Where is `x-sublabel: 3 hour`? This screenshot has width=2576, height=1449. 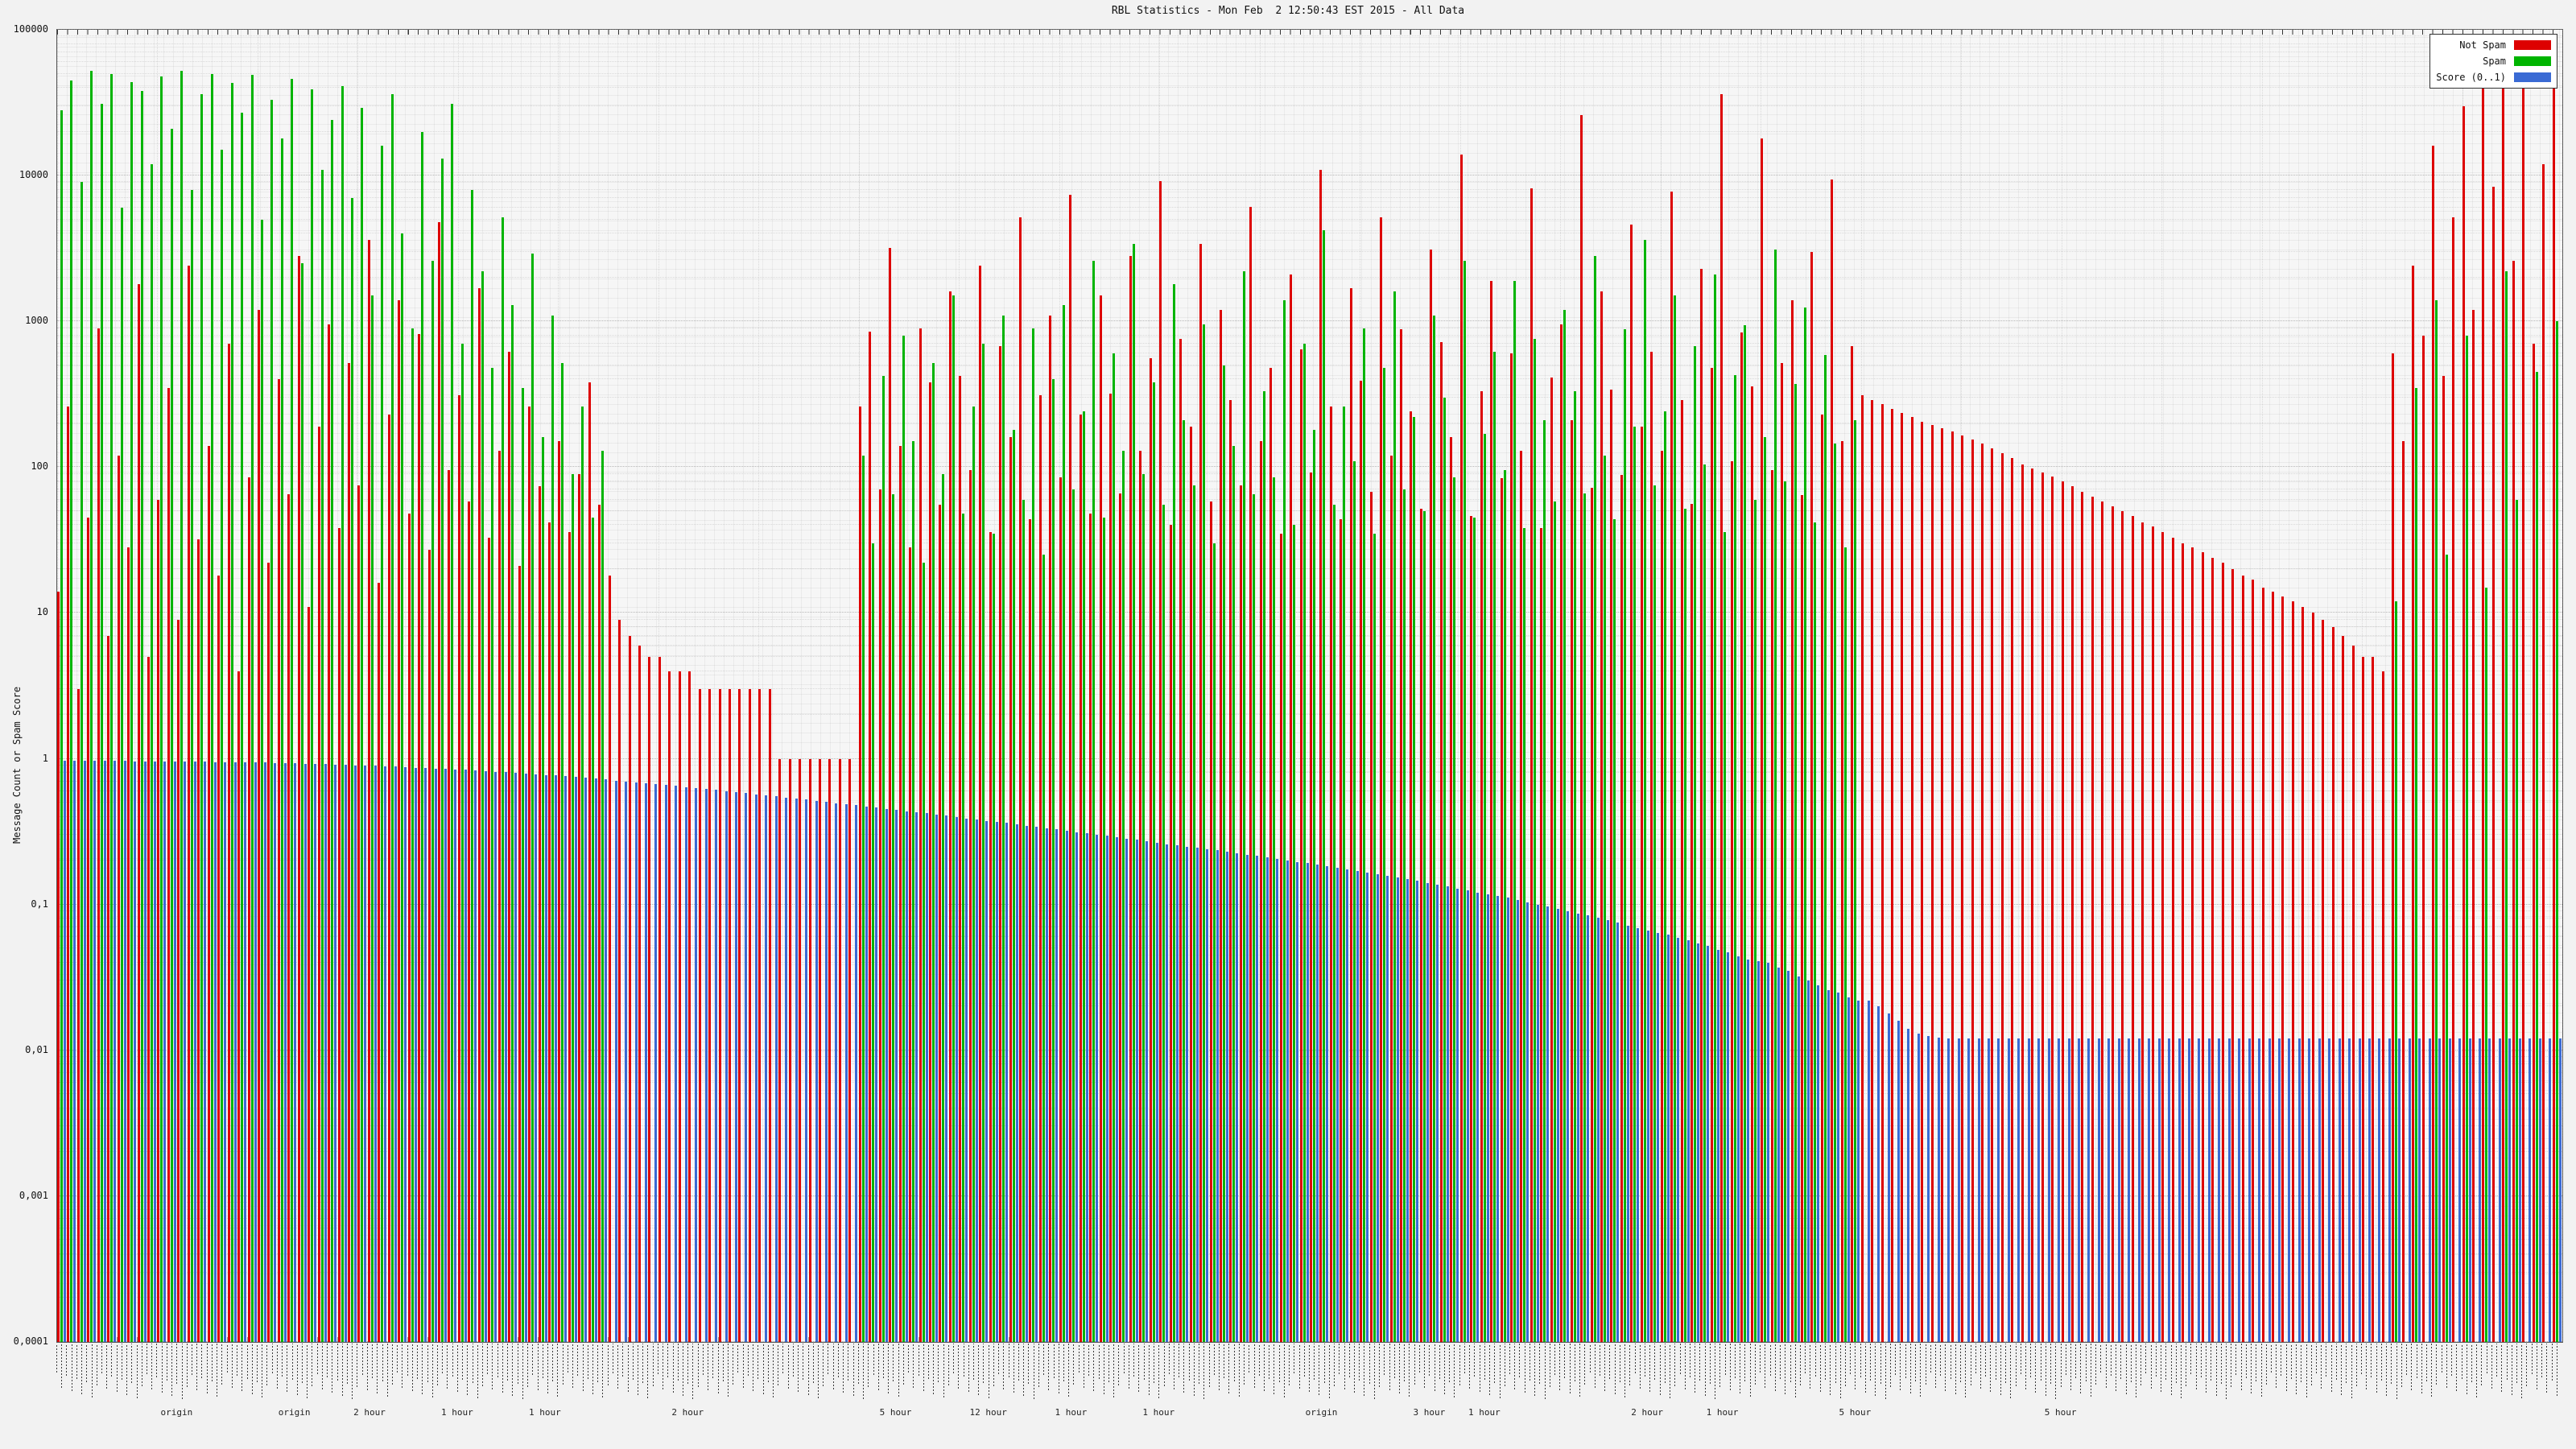 x-sublabel: 3 hour is located at coordinates (1429, 1412).